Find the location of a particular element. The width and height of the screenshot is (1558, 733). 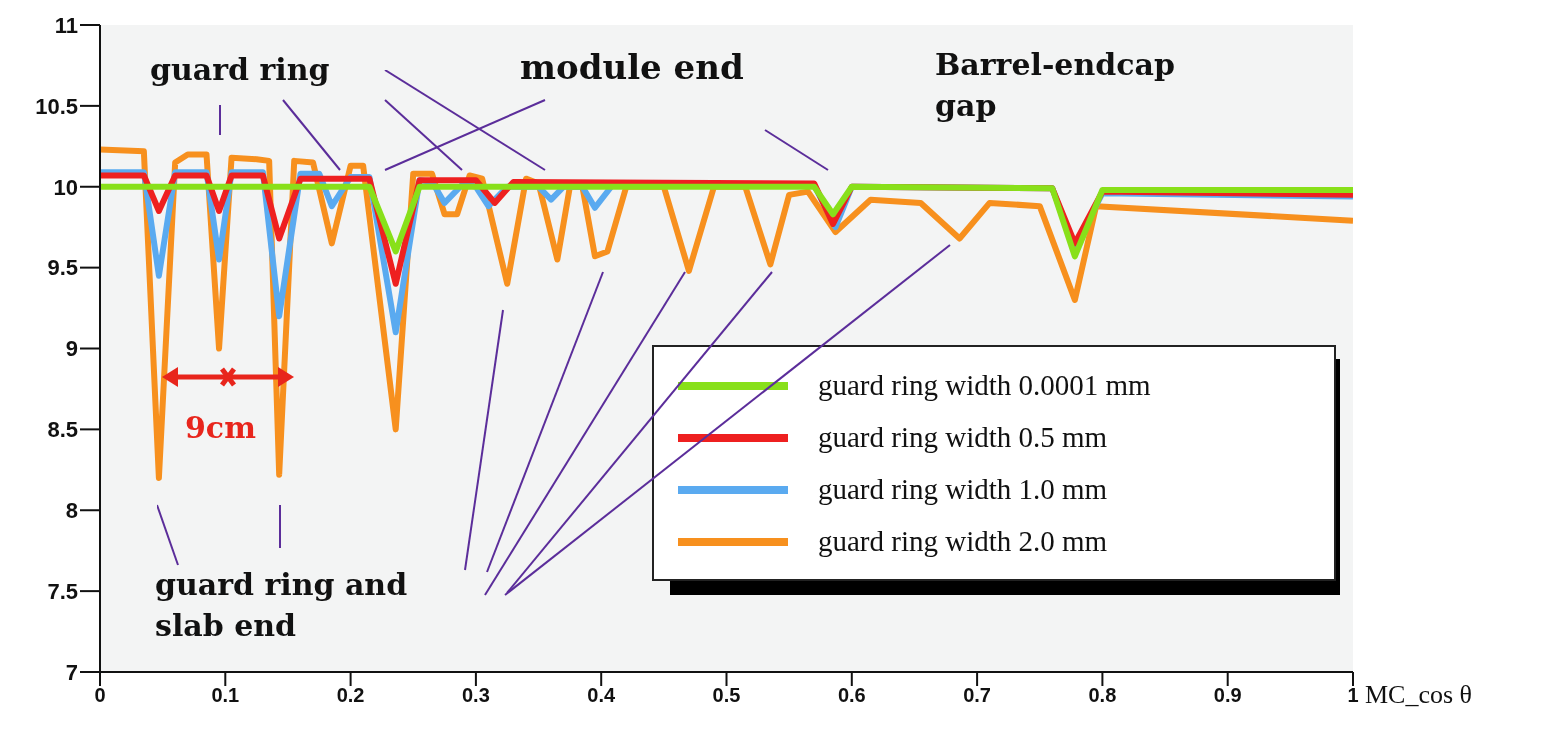

y-tick-label: 9 is located at coordinates (71, 349).